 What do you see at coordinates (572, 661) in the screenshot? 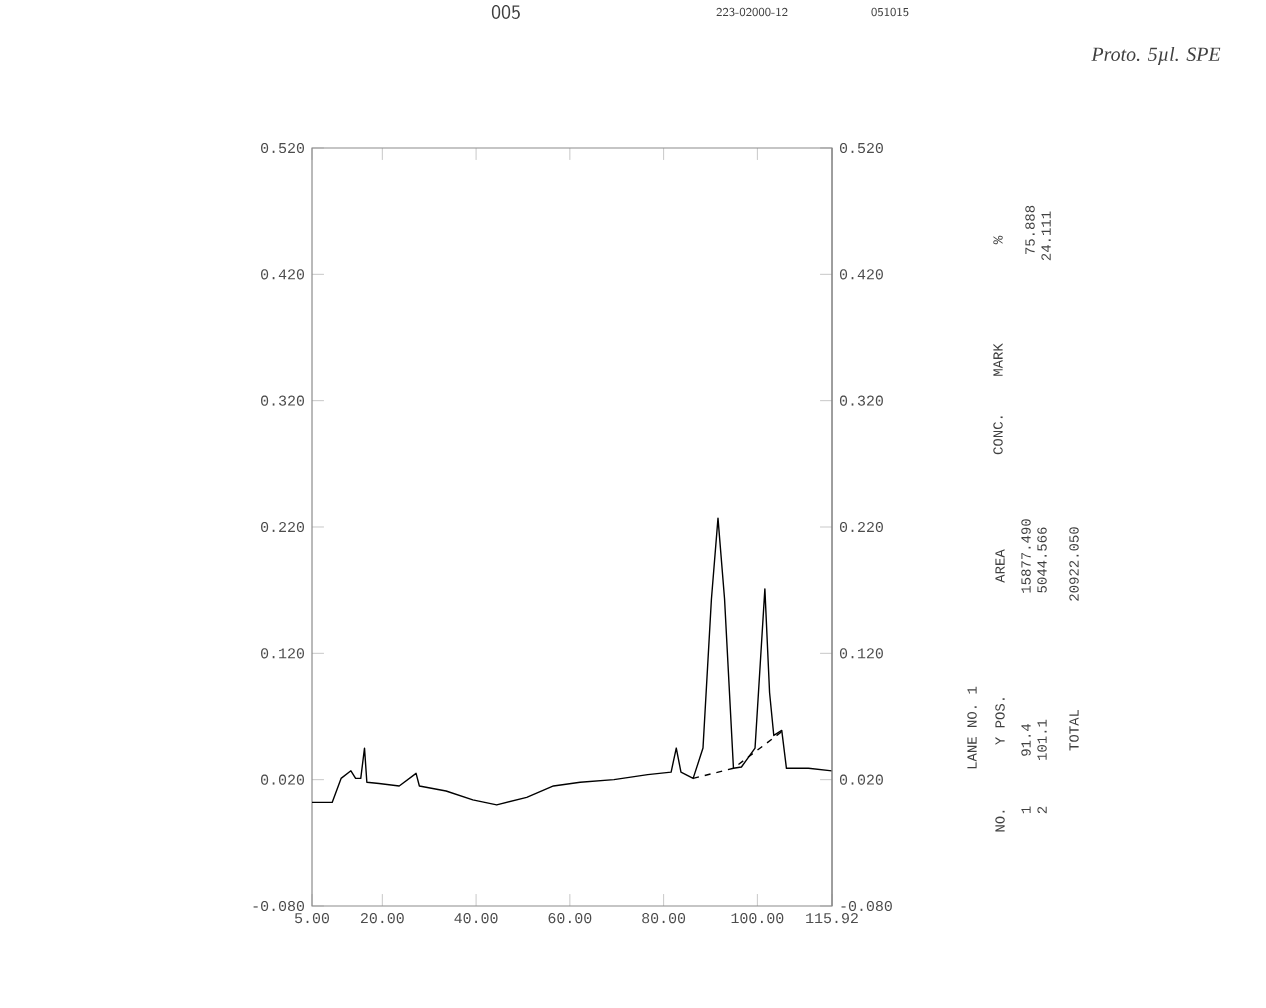
I see `line-series` at bounding box center [572, 661].